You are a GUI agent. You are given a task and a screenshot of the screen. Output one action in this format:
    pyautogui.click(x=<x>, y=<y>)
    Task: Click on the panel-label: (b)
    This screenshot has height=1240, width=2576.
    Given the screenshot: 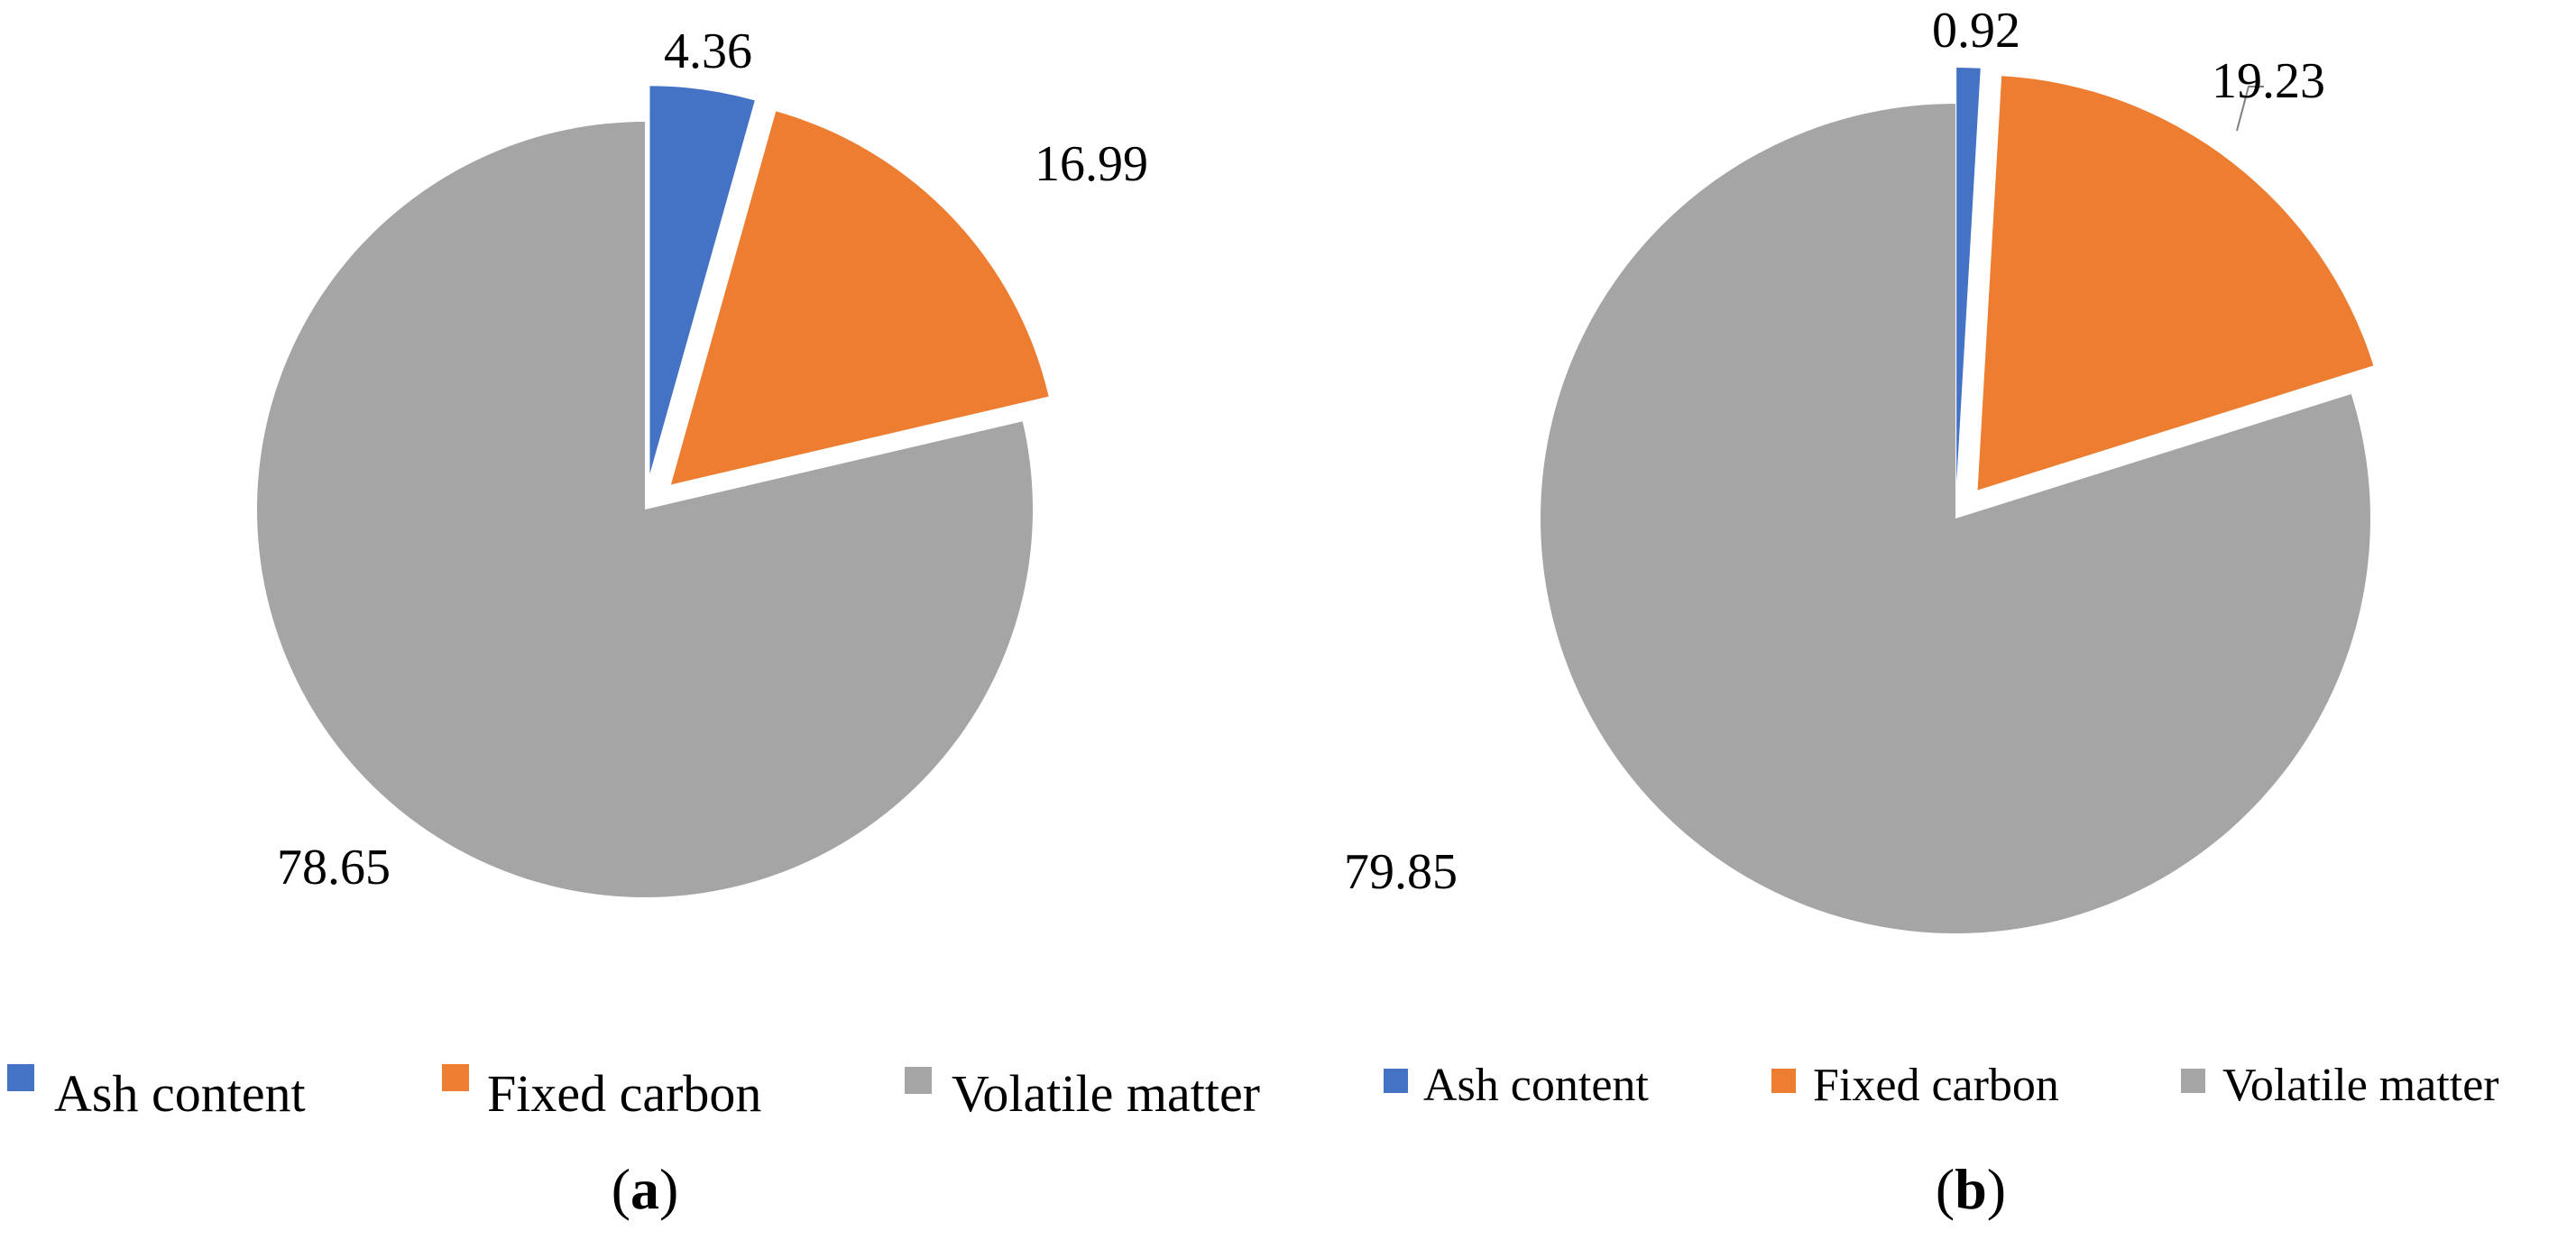 What is the action you would take?
    pyautogui.click(x=1971, y=1189)
    